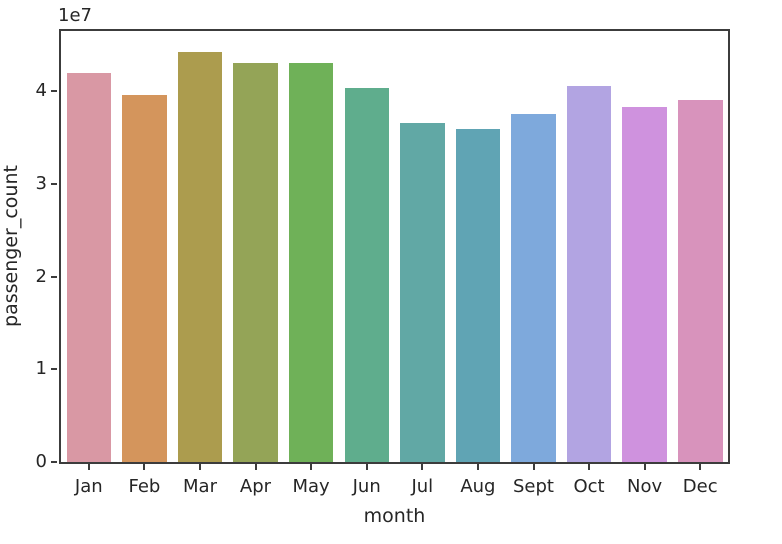 The image size is (782, 544). What do you see at coordinates (144, 486) in the screenshot?
I see `x-tick-label-feb: Feb` at bounding box center [144, 486].